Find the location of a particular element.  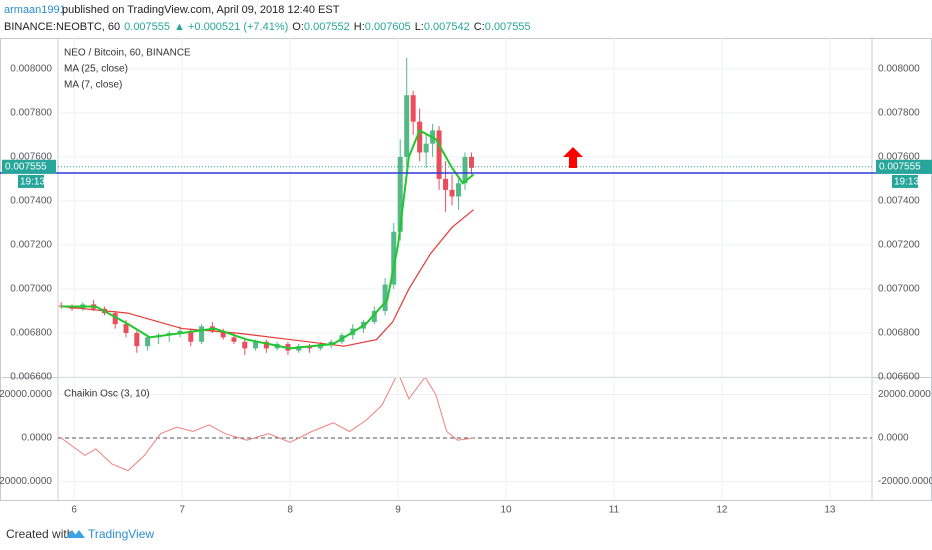

x-tick-label: 7 is located at coordinates (182, 510).